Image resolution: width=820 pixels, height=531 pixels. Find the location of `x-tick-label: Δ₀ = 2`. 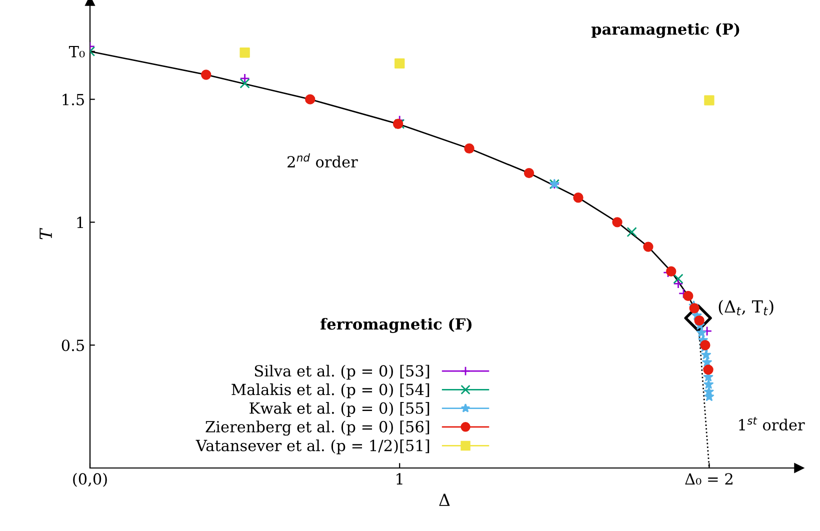

x-tick-label: Δ₀ = 2 is located at coordinates (708, 479).